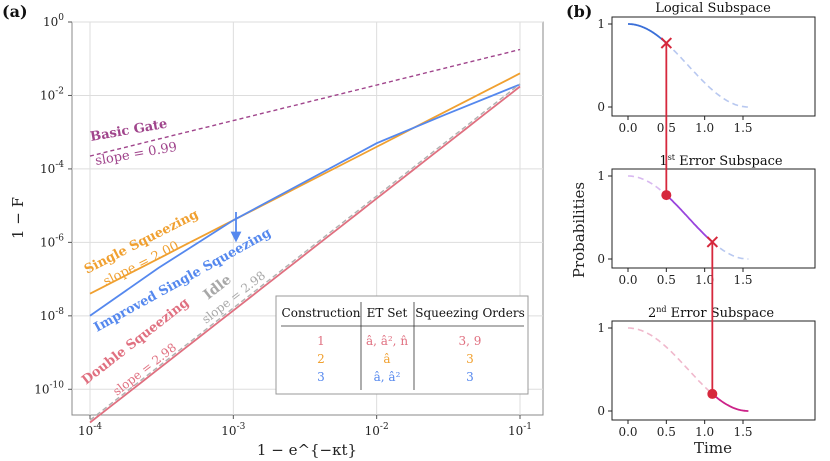  What do you see at coordinates (386, 359) in the screenshot?
I see `table-row-2-et-set: â` at bounding box center [386, 359].